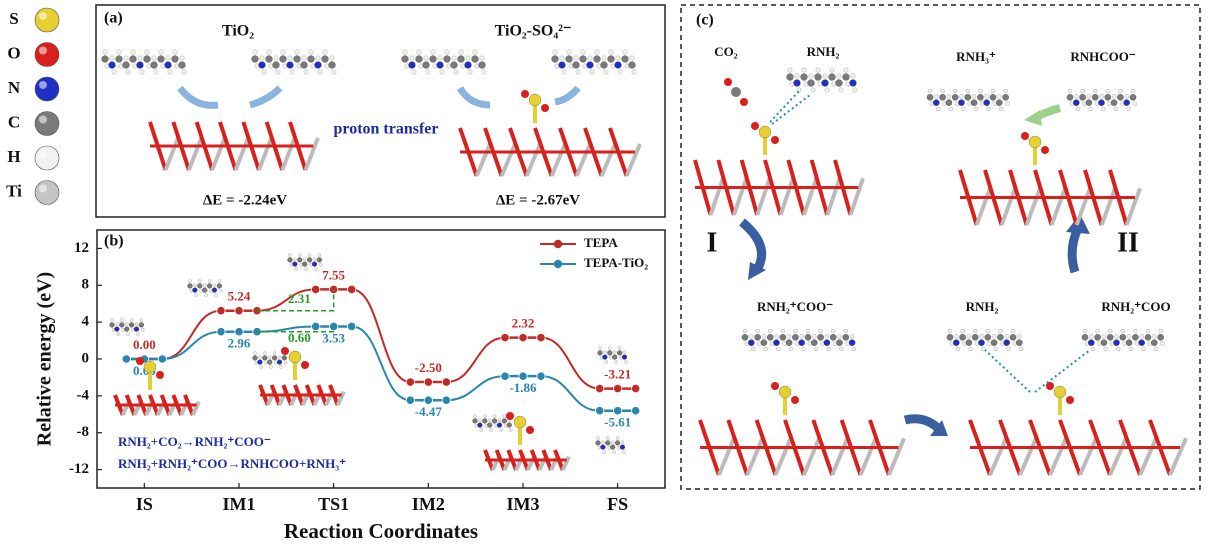  What do you see at coordinates (192, 334) in the screenshot?
I see `connector` at bounding box center [192, 334].